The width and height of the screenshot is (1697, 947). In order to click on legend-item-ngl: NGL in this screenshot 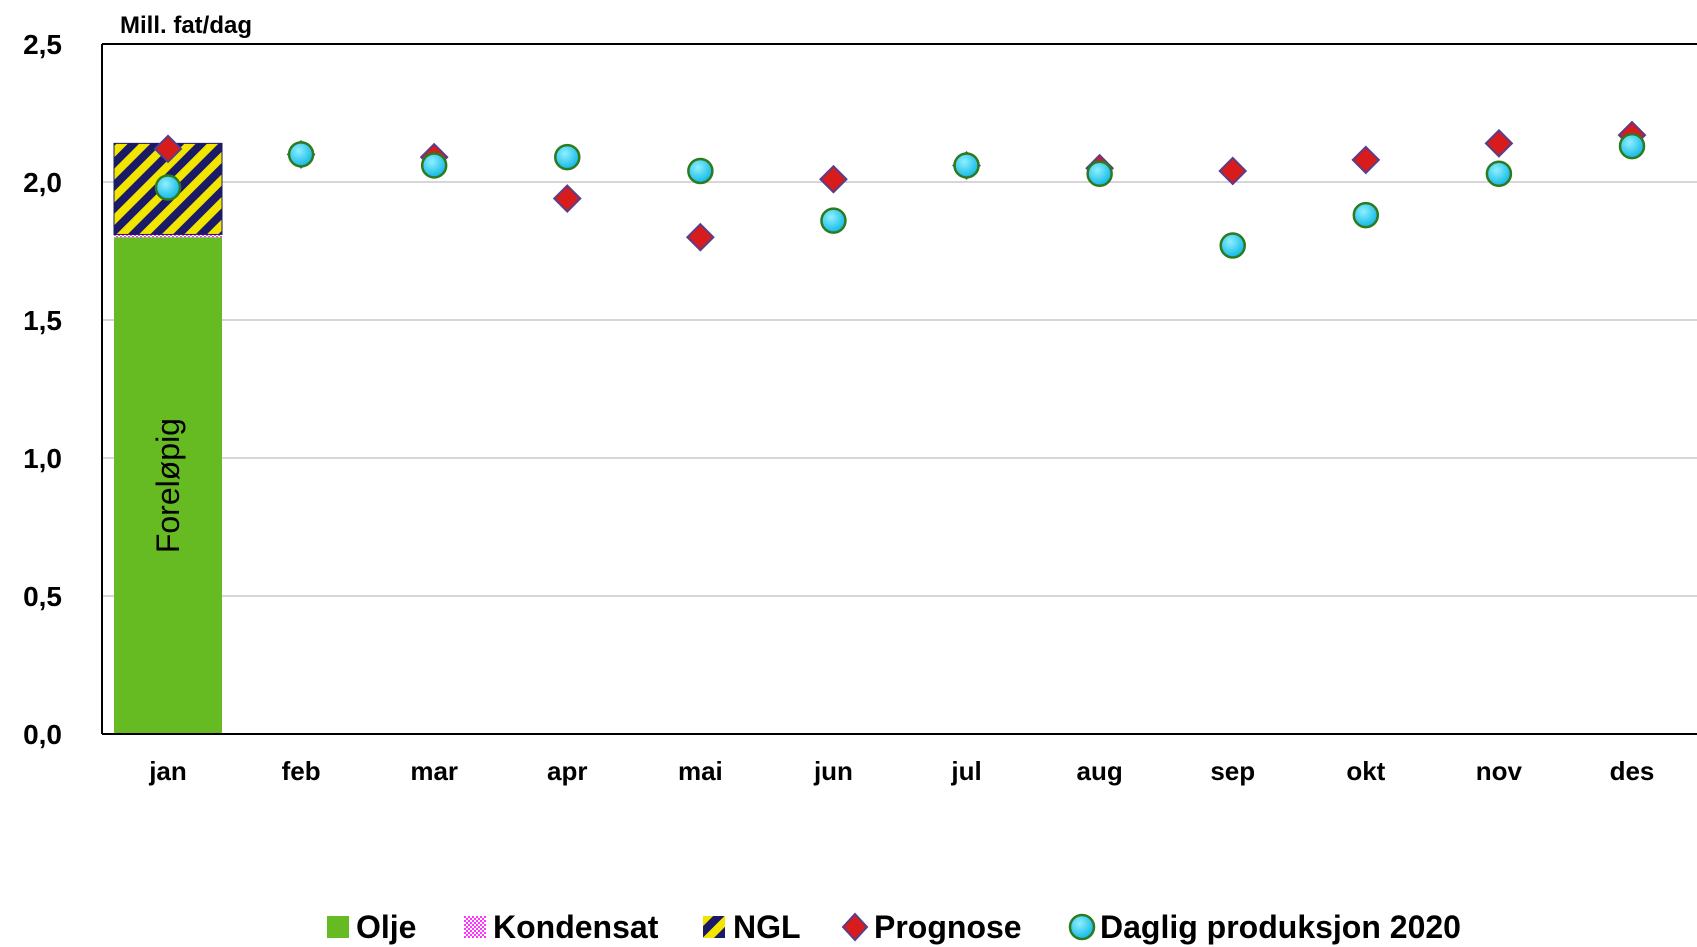, I will do `click(752, 927)`.